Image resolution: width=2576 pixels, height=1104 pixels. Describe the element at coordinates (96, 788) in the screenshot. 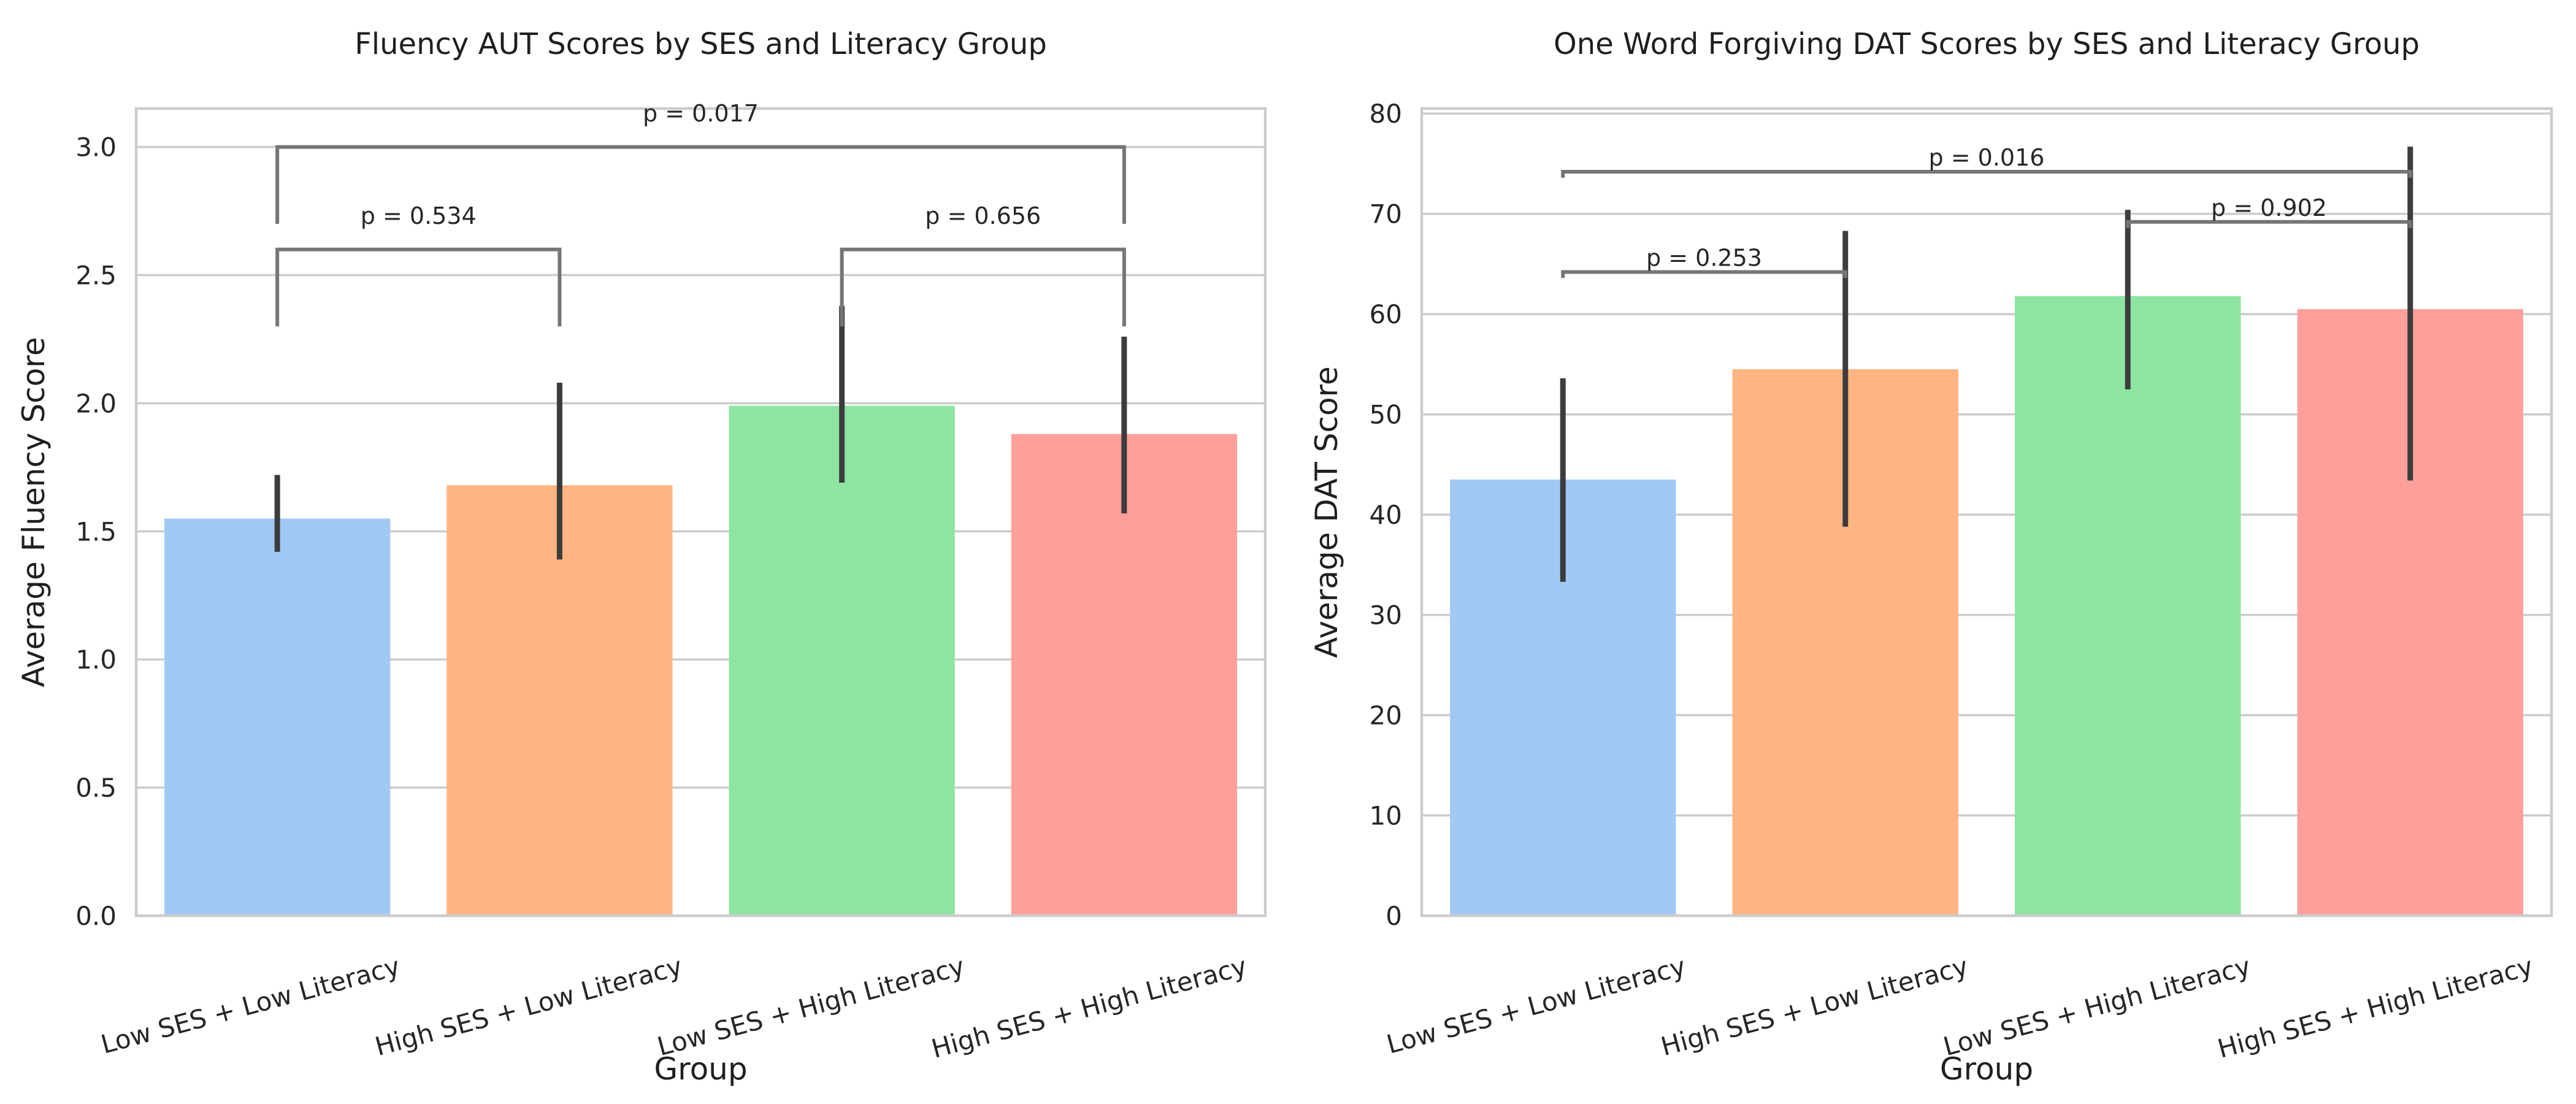

I see `y-tick-label: 0.5` at that location.